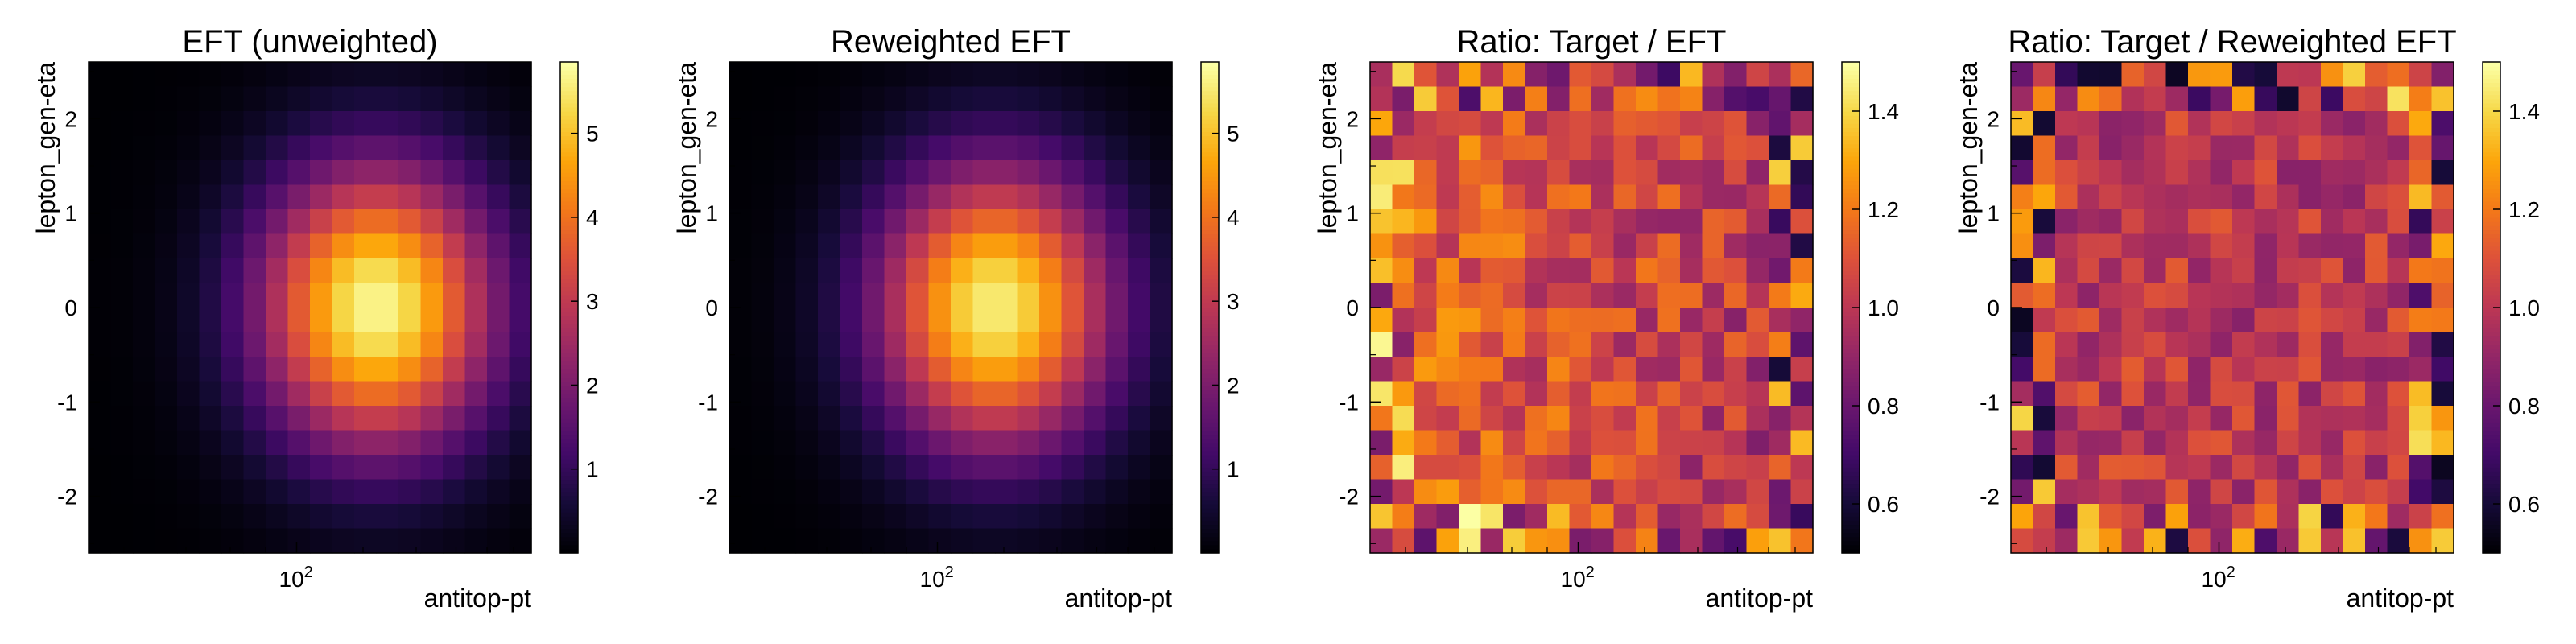  Describe the element at coordinates (2524, 111) in the screenshot. I see `colorbar-tick-label: 1.4` at that location.